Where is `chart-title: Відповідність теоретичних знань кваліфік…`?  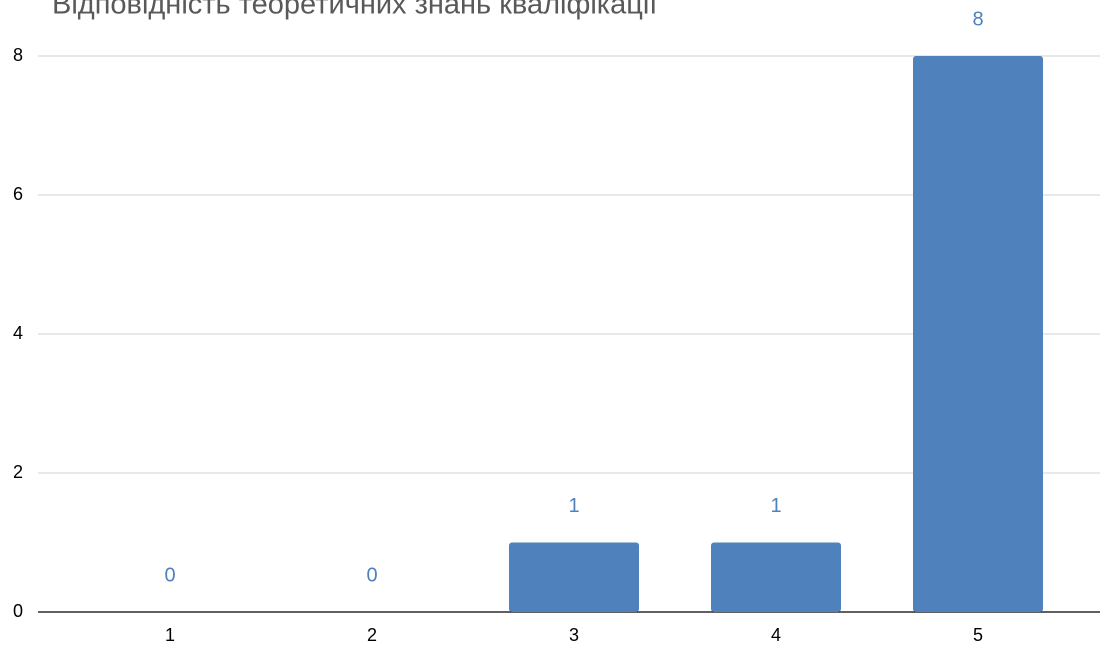
chart-title: Відповідність теоретичних знань кваліфік… is located at coordinates (354, 10).